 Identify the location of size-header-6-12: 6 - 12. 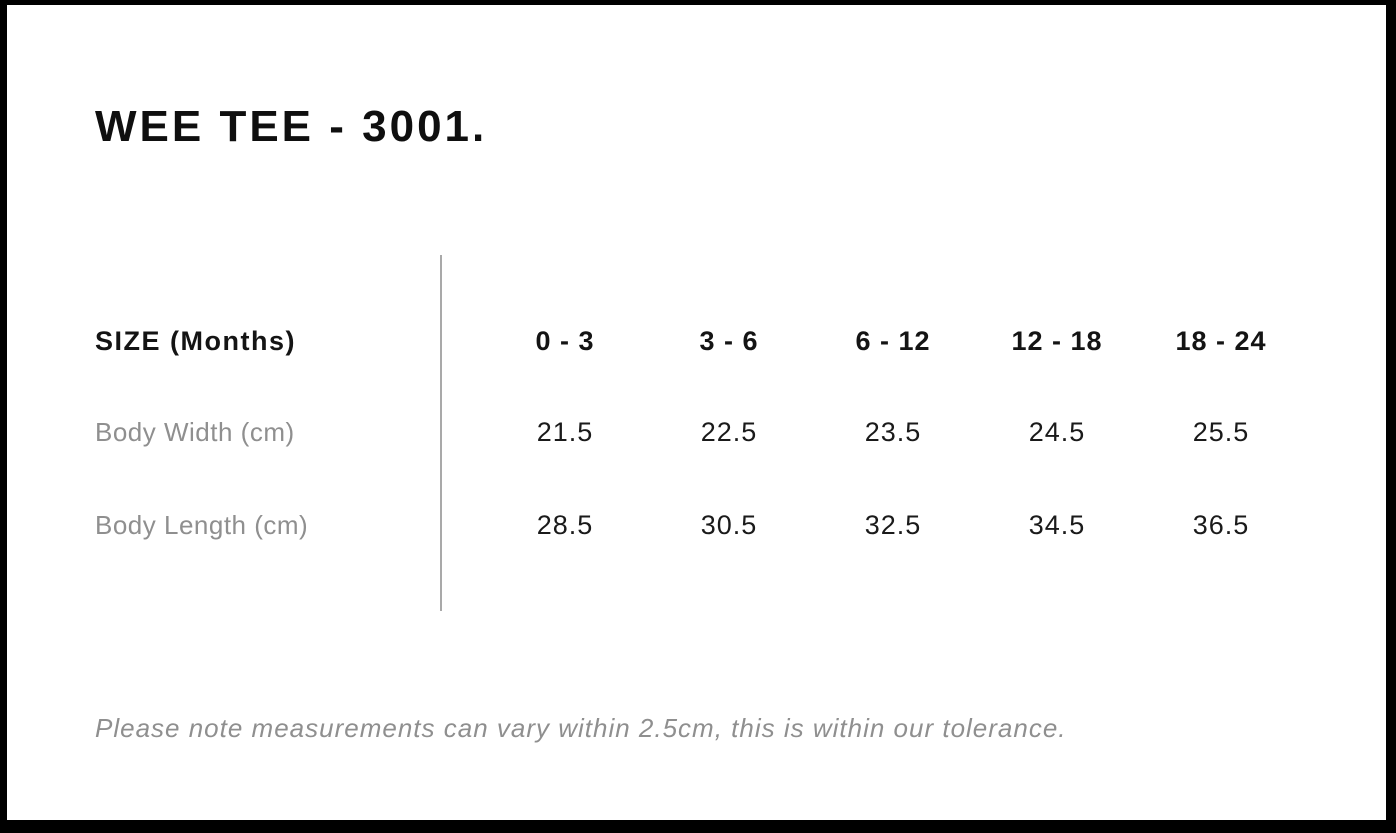
(893, 340).